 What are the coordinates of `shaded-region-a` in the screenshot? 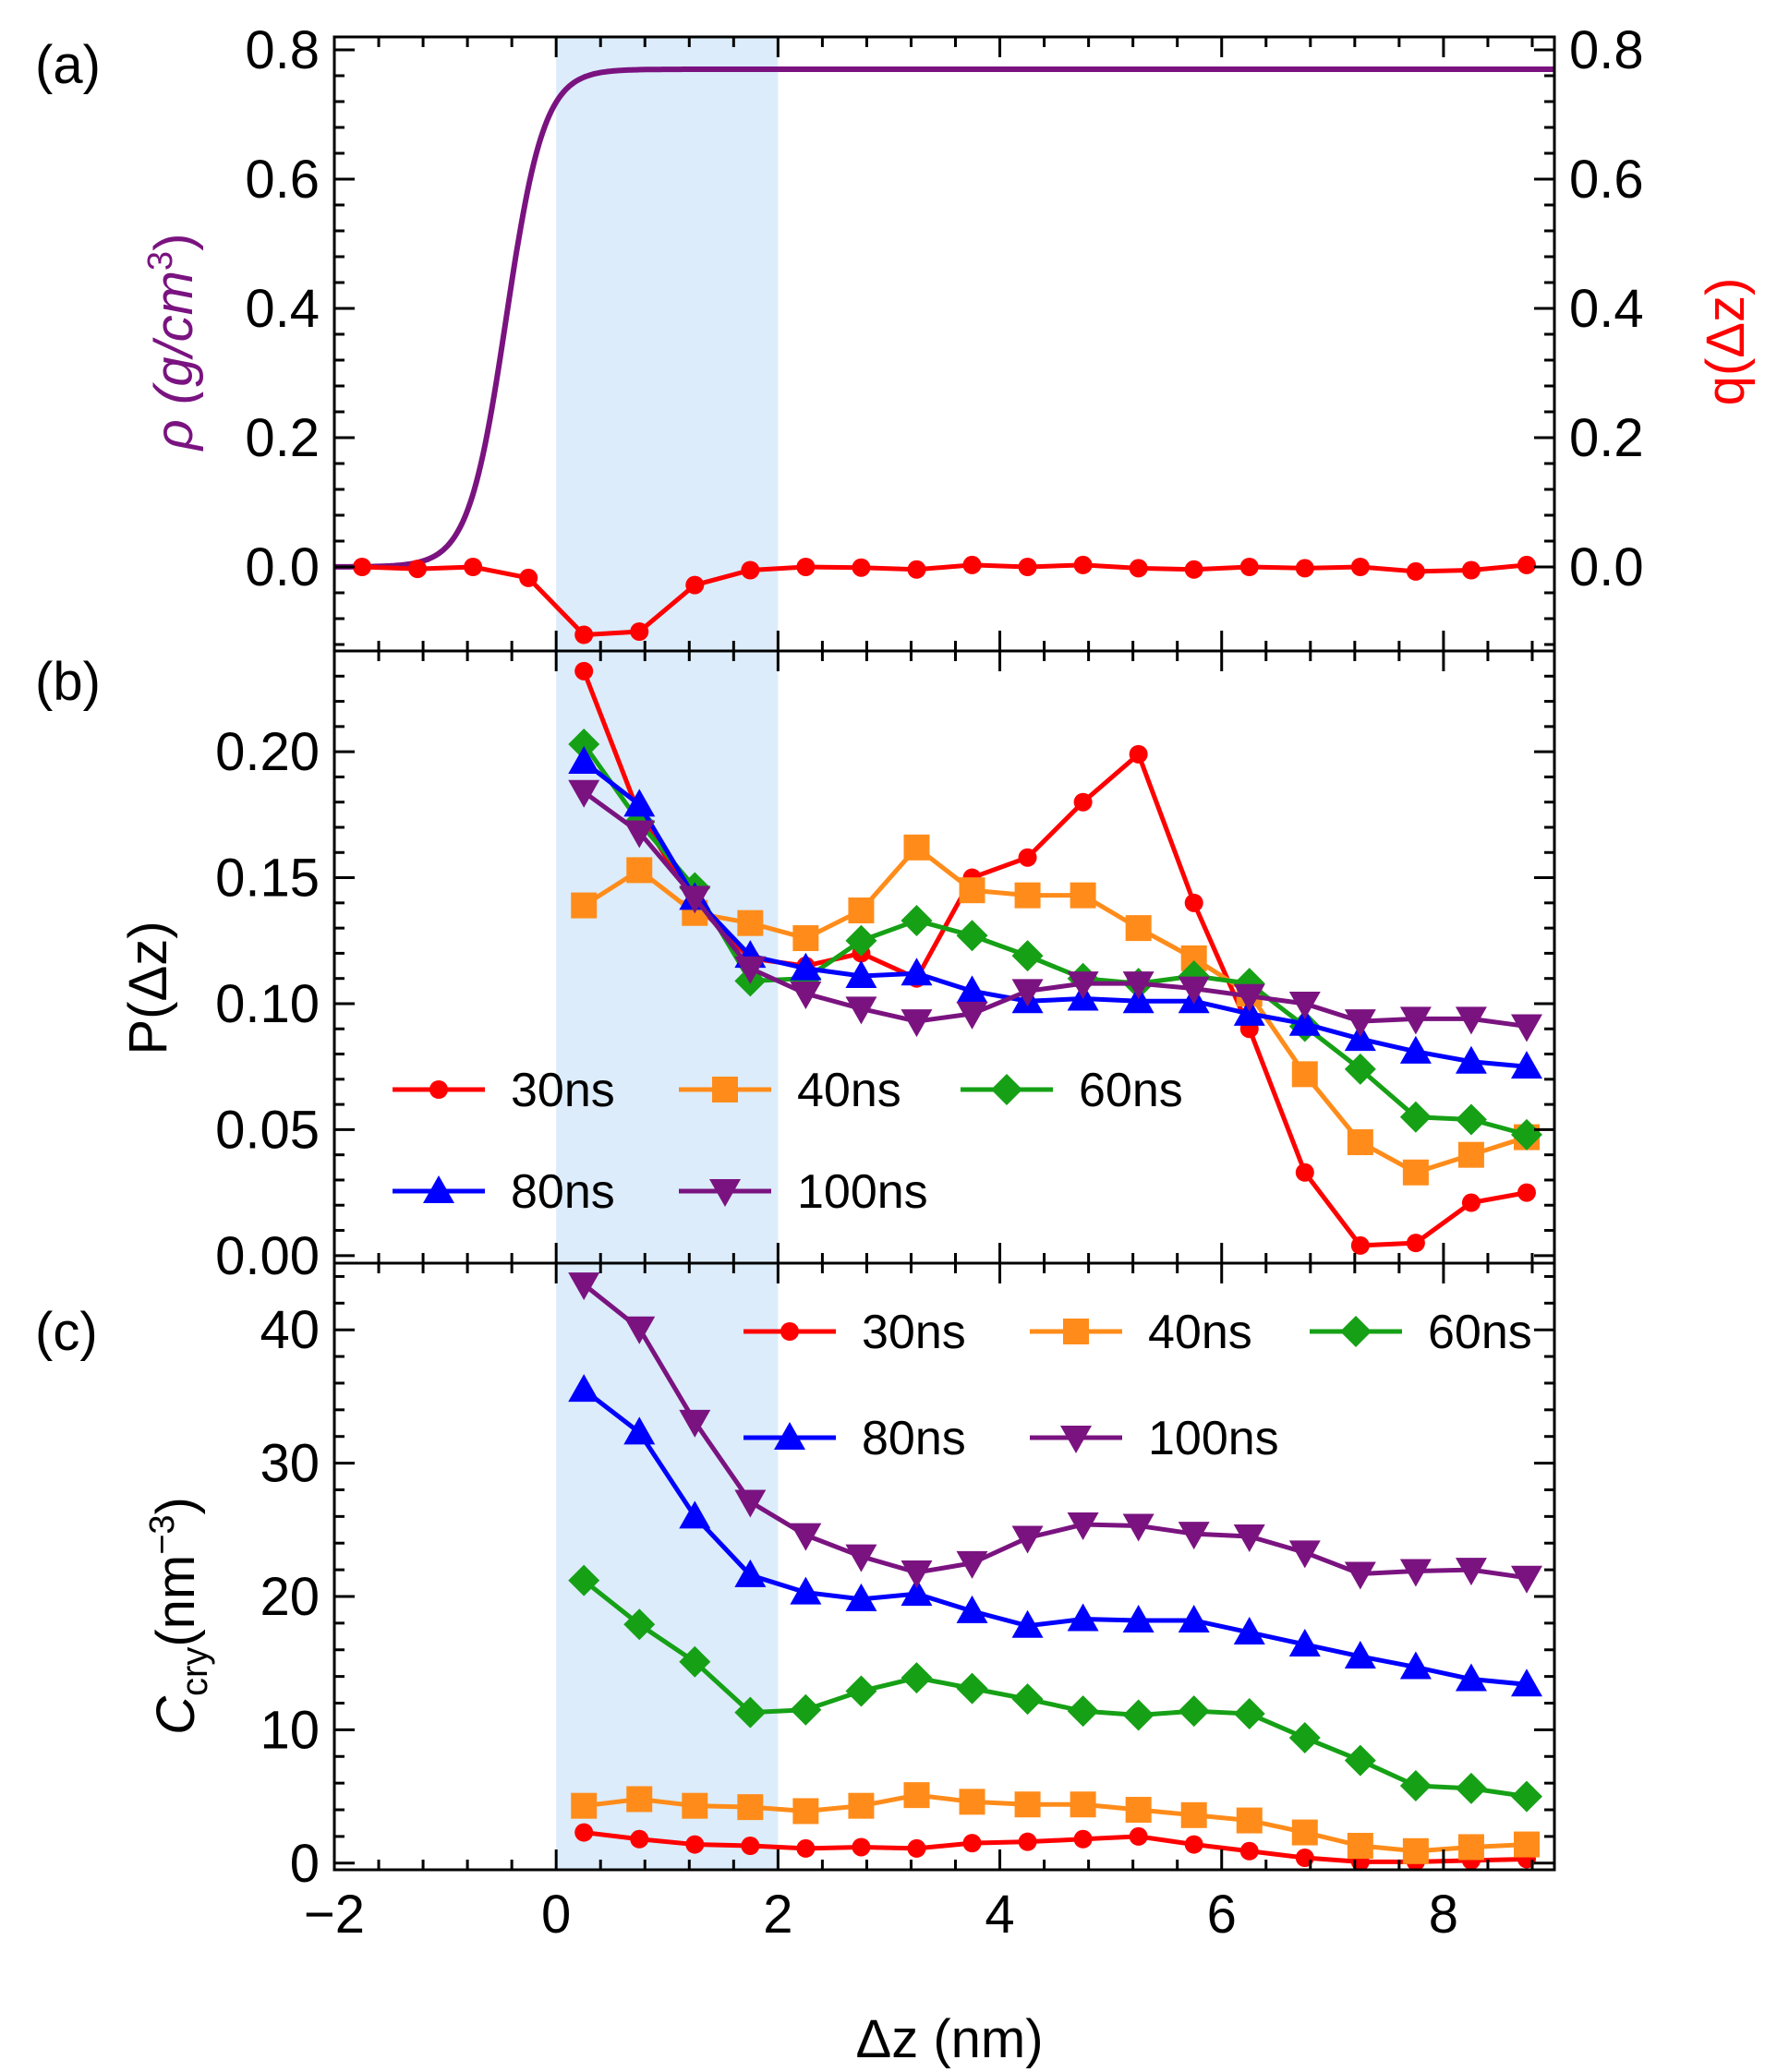 It's located at (667, 344).